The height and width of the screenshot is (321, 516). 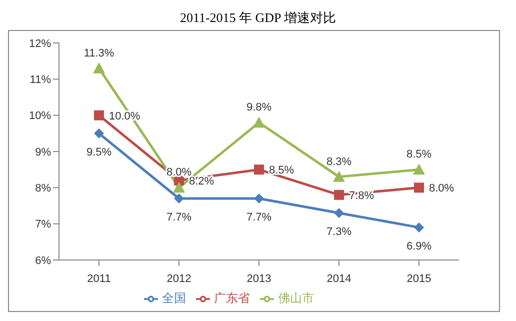 I want to click on data-label: 8.3%, so click(x=339, y=162).